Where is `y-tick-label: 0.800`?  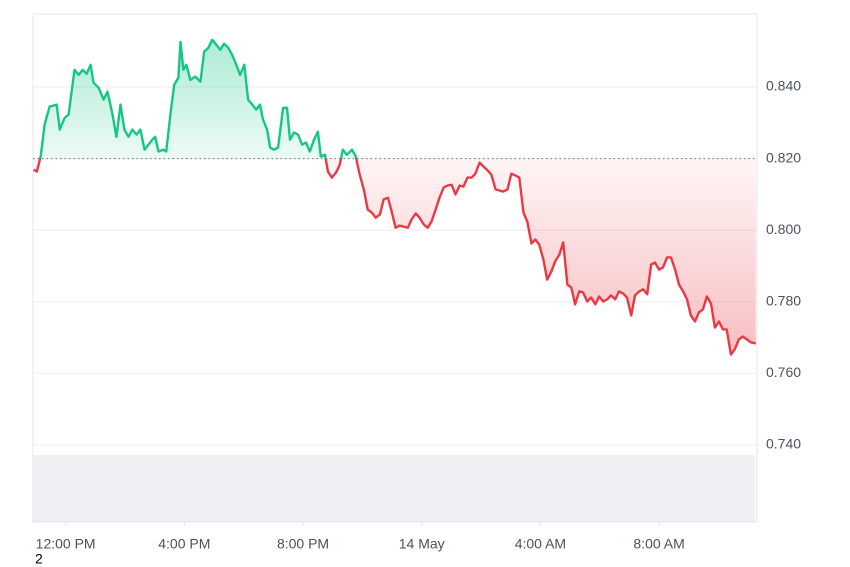
y-tick-label: 0.800 is located at coordinates (783, 229).